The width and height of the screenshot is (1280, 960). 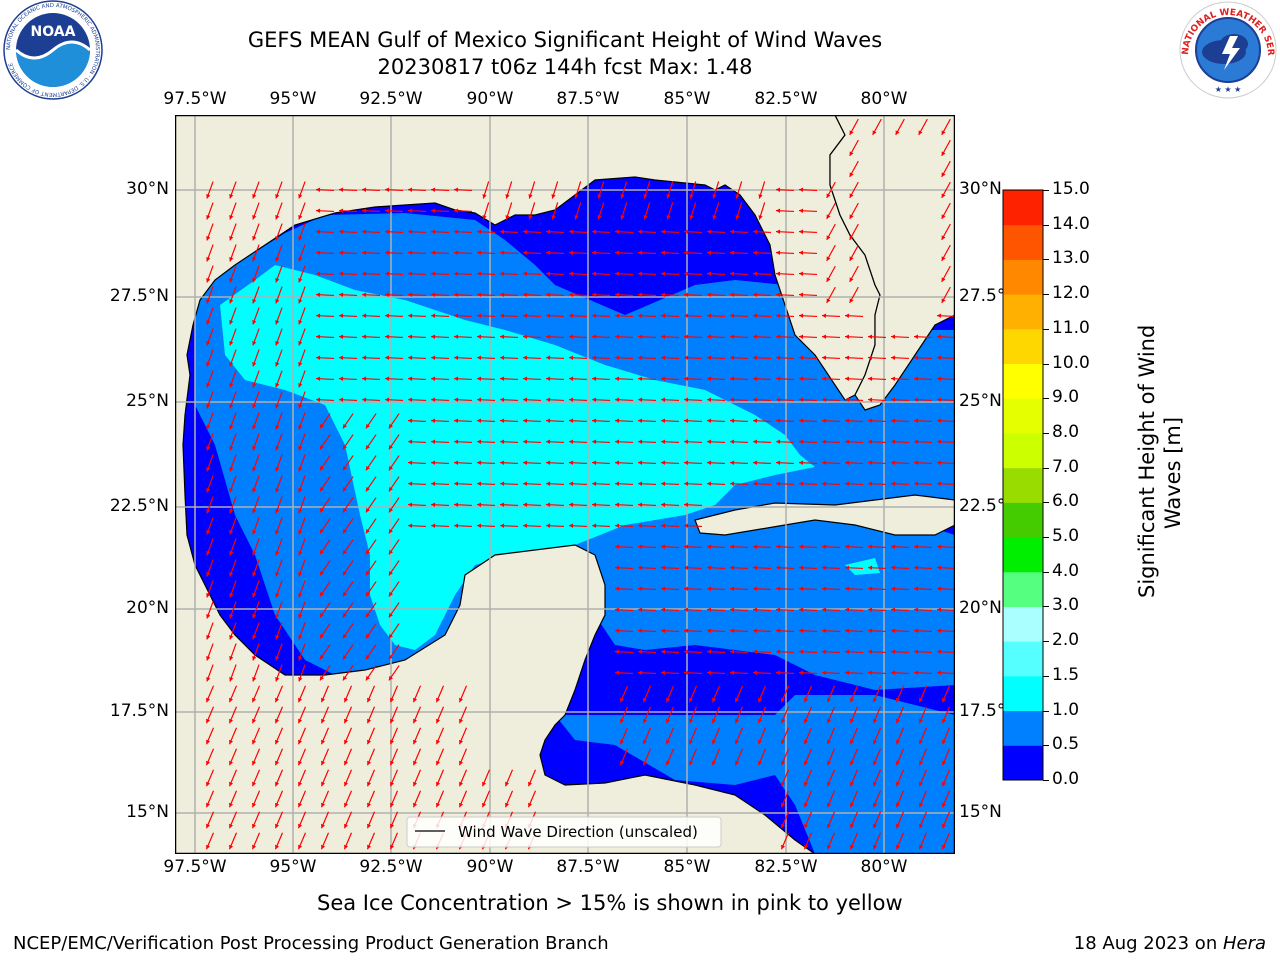 What do you see at coordinates (588, 99) in the screenshot?
I see `lon-label-top: 87.5°W` at bounding box center [588, 99].